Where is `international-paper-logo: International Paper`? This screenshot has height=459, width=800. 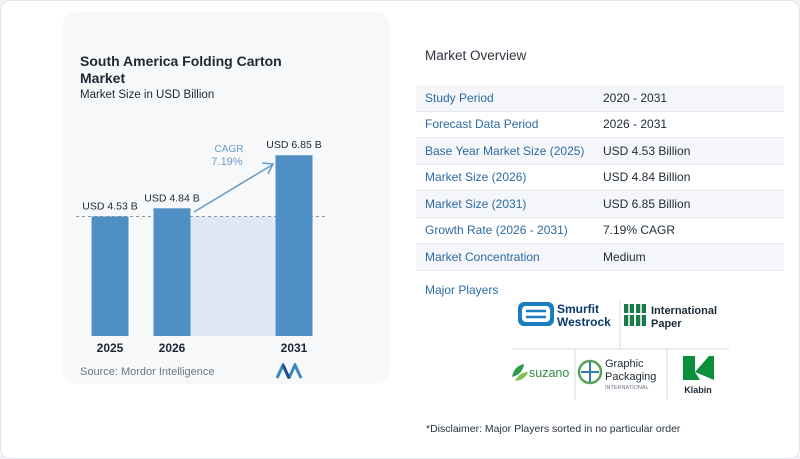 international-paper-logo: International Paper is located at coordinates (670, 317).